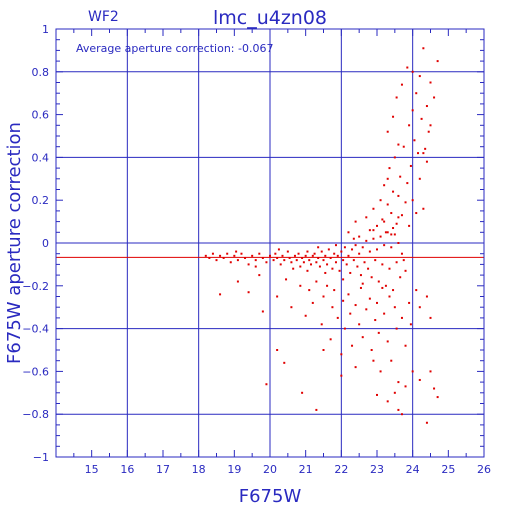 The height and width of the screenshot is (512, 512). I want to click on chart-title: lmc_u4zn08, so click(270, 18).